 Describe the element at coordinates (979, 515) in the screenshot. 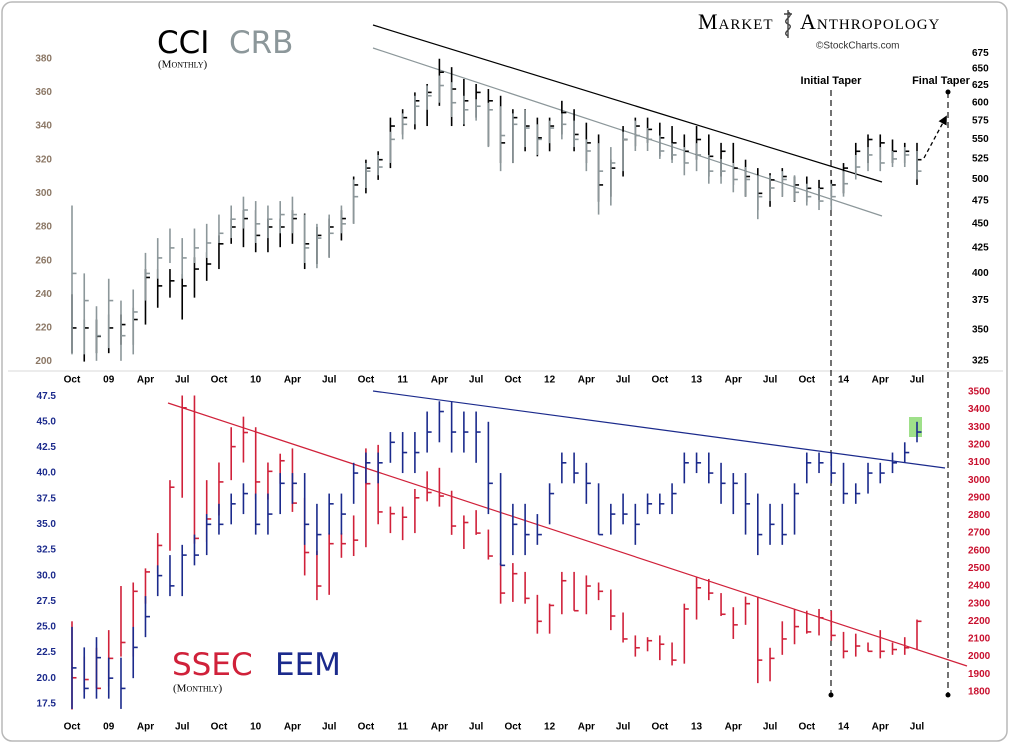

I see `y-tick-label: 2800` at that location.